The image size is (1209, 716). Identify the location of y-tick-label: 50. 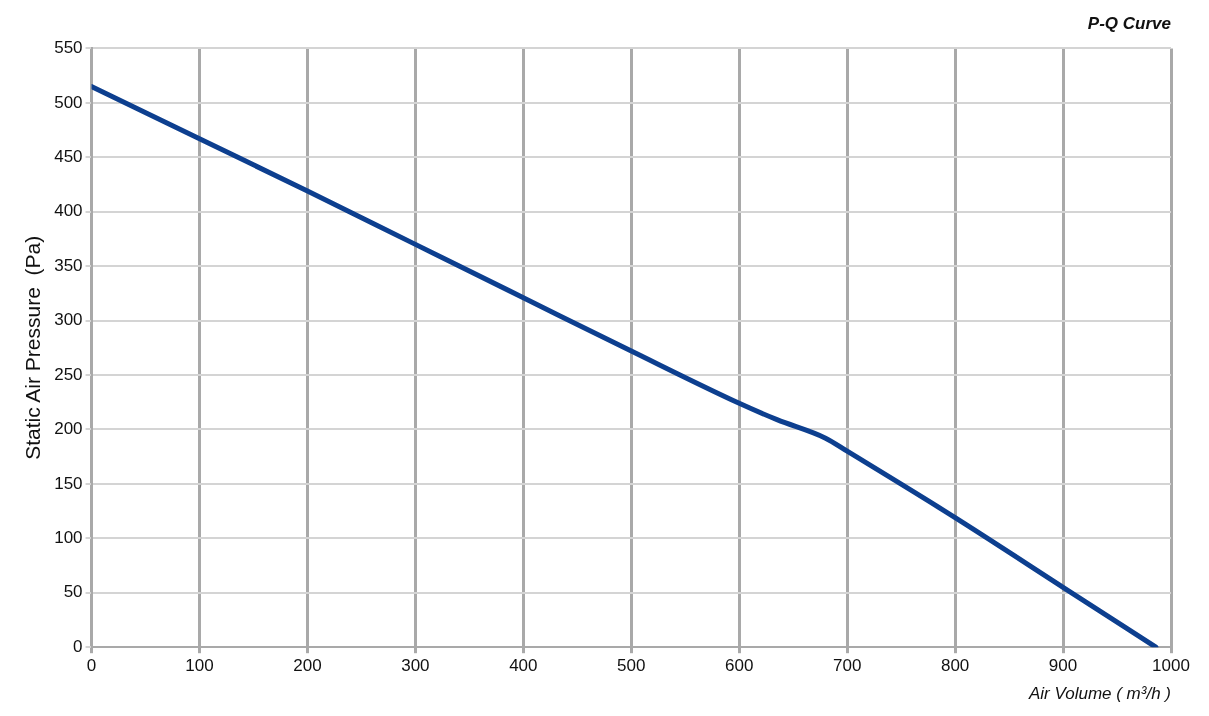
(73, 592).